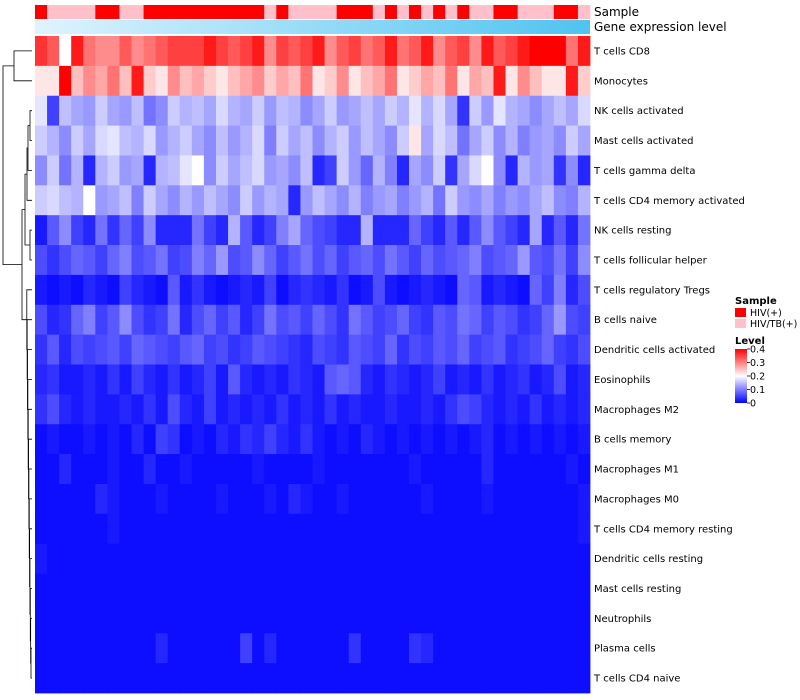 The width and height of the screenshot is (800, 700). I want to click on row-dendrogram, so click(17, 364).